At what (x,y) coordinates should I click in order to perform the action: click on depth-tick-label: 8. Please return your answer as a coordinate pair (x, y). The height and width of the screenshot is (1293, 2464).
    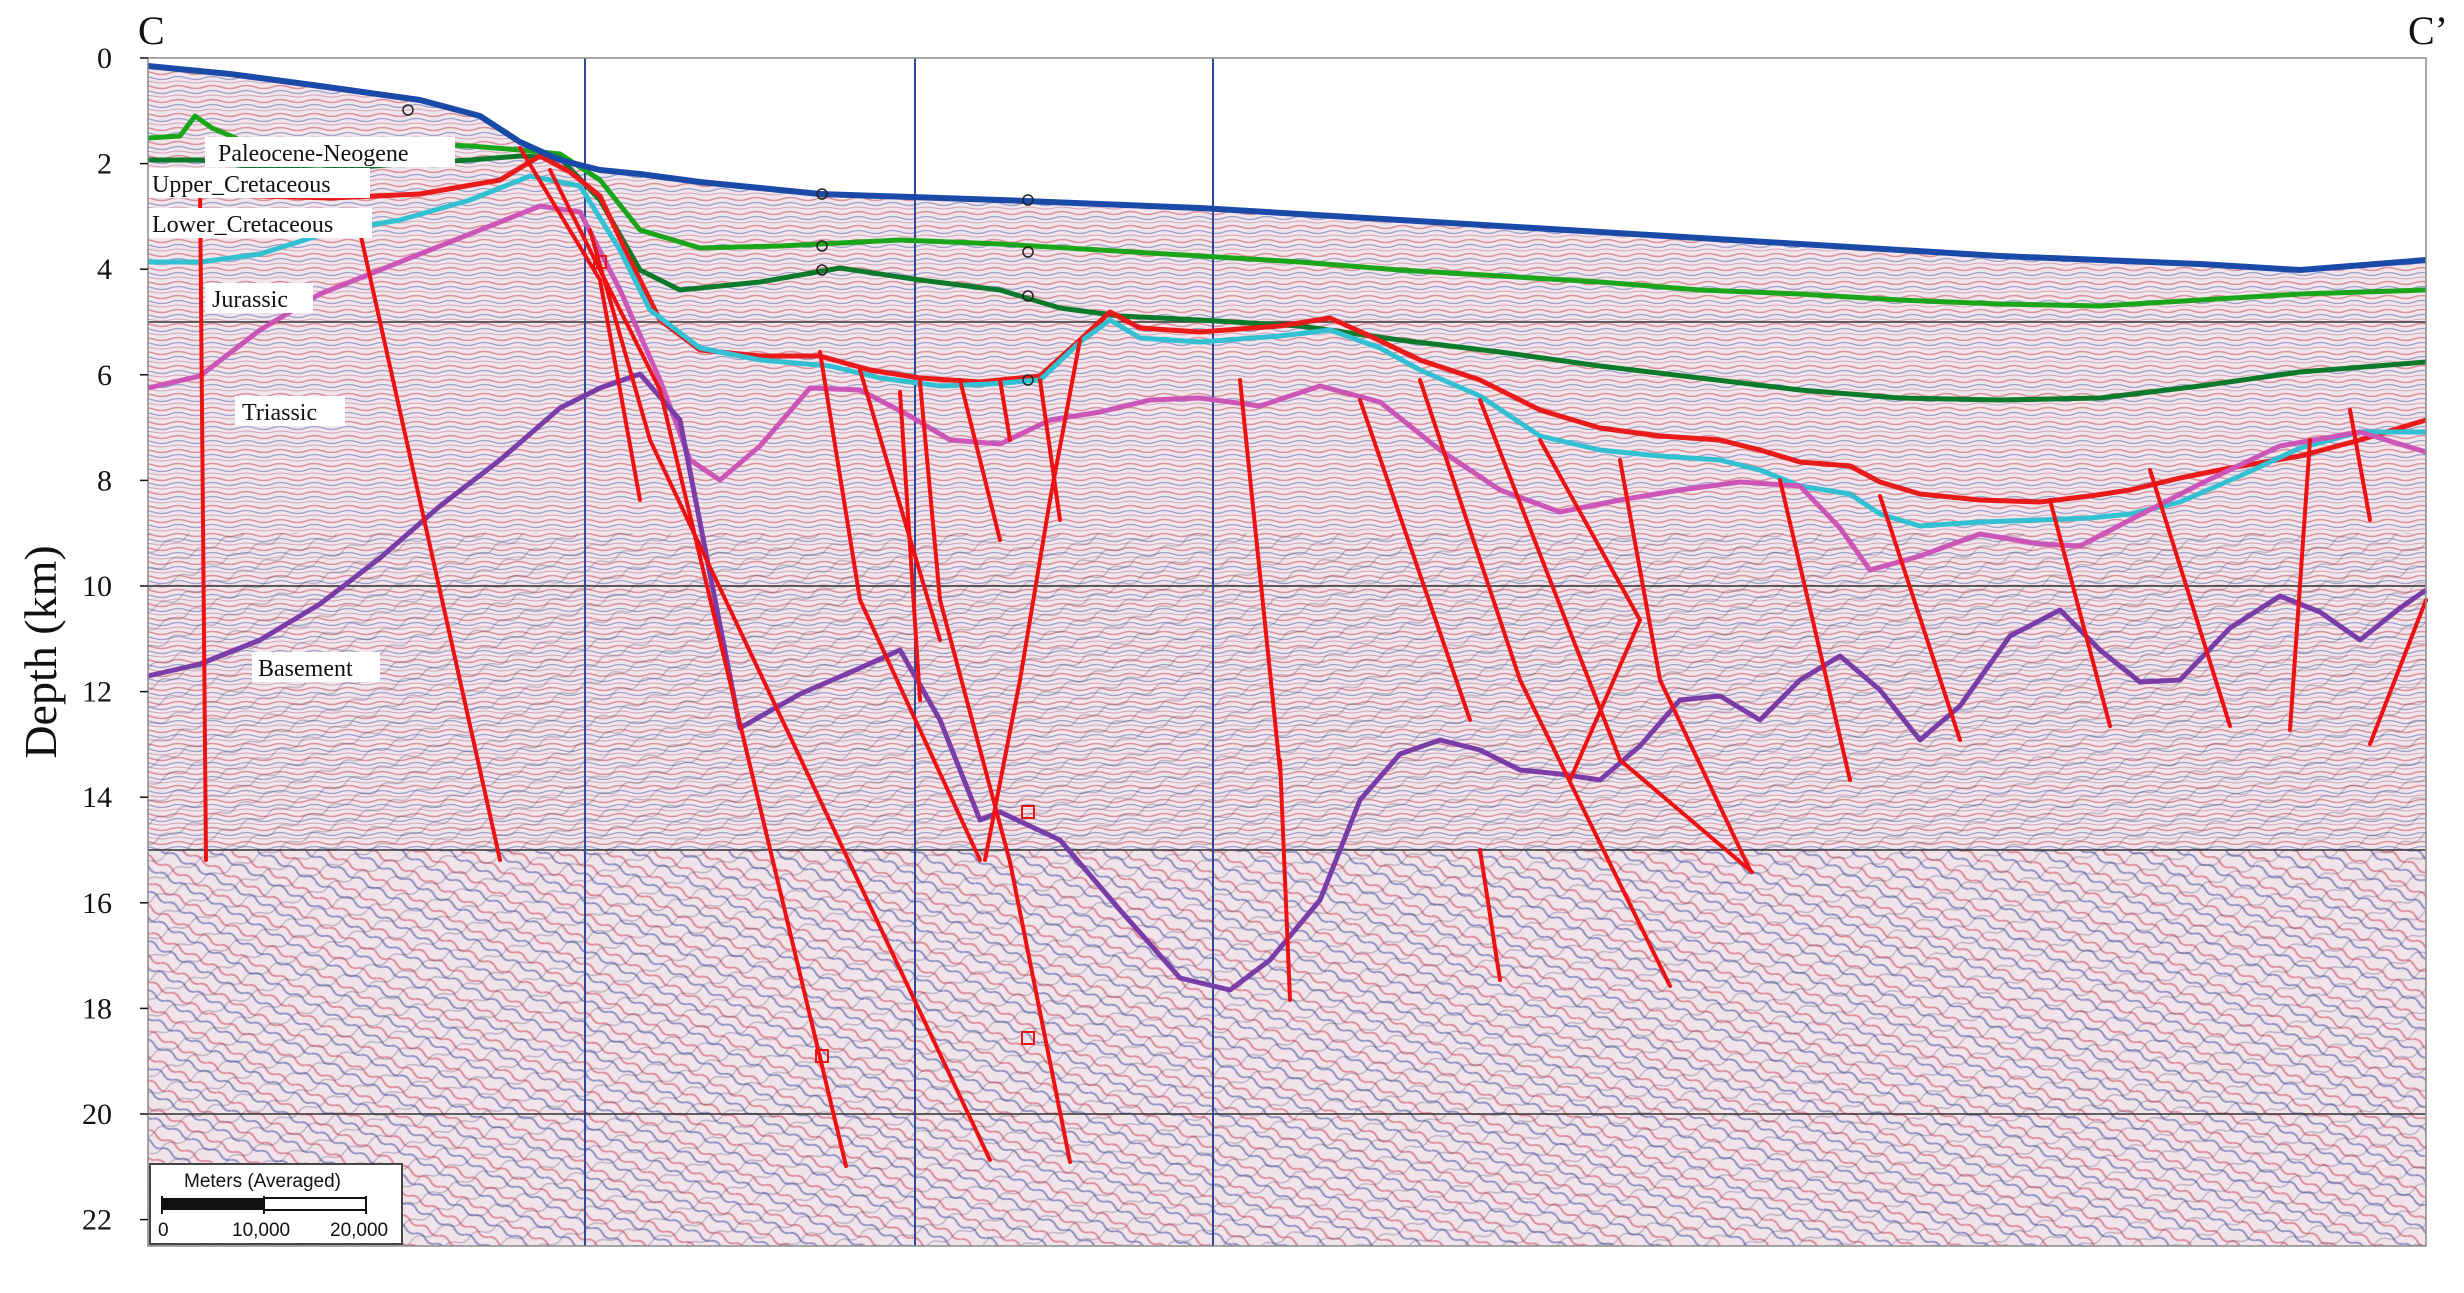
    Looking at the image, I should click on (104, 480).